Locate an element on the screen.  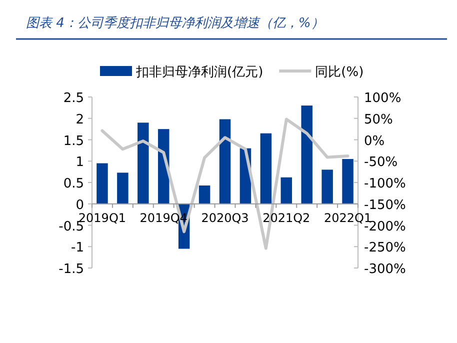
y2-tick-label: -100% is located at coordinates (385, 184).